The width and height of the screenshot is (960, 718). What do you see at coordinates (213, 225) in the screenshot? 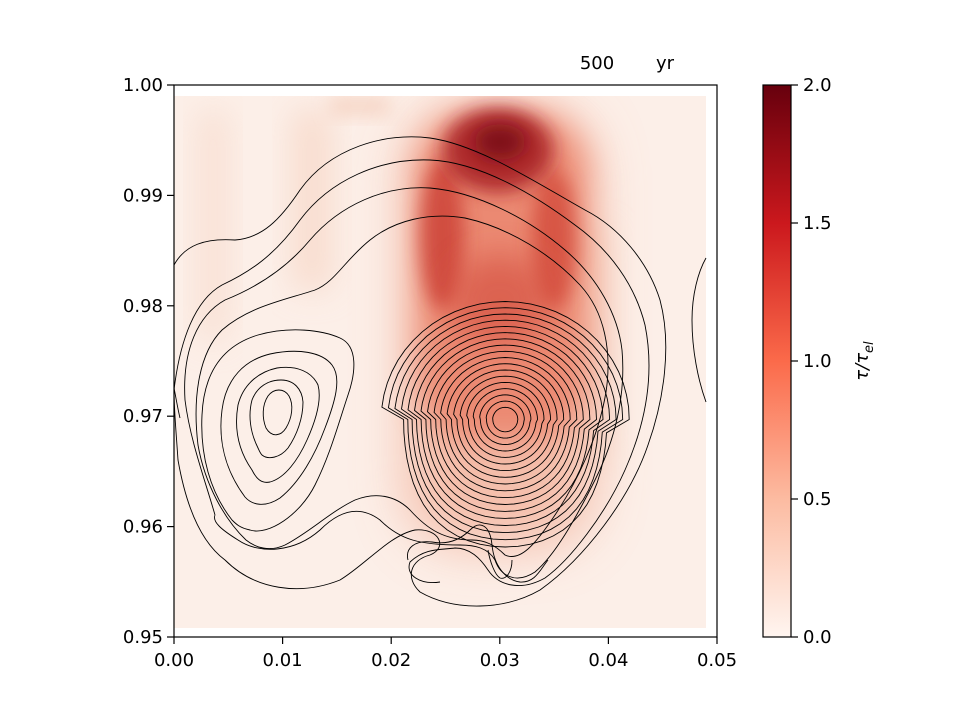
I see `heat-blob-faint-left` at bounding box center [213, 225].